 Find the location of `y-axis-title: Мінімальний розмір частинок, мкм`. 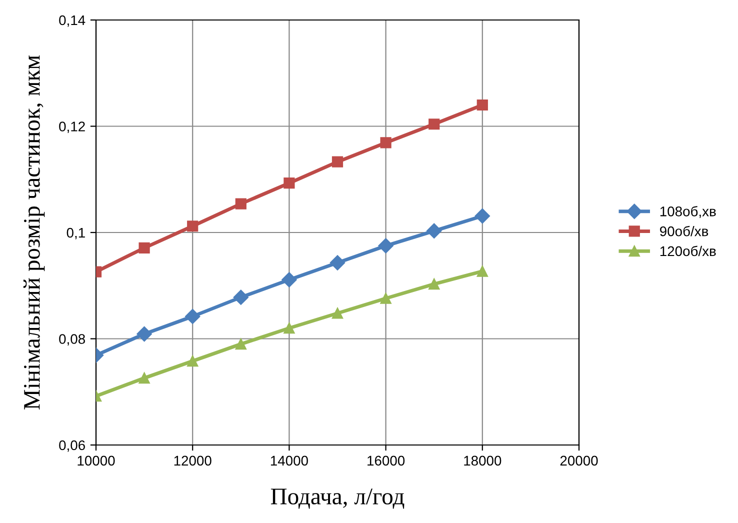

y-axis-title: Мінімальний розмір частинок, мкм is located at coordinates (34, 232).